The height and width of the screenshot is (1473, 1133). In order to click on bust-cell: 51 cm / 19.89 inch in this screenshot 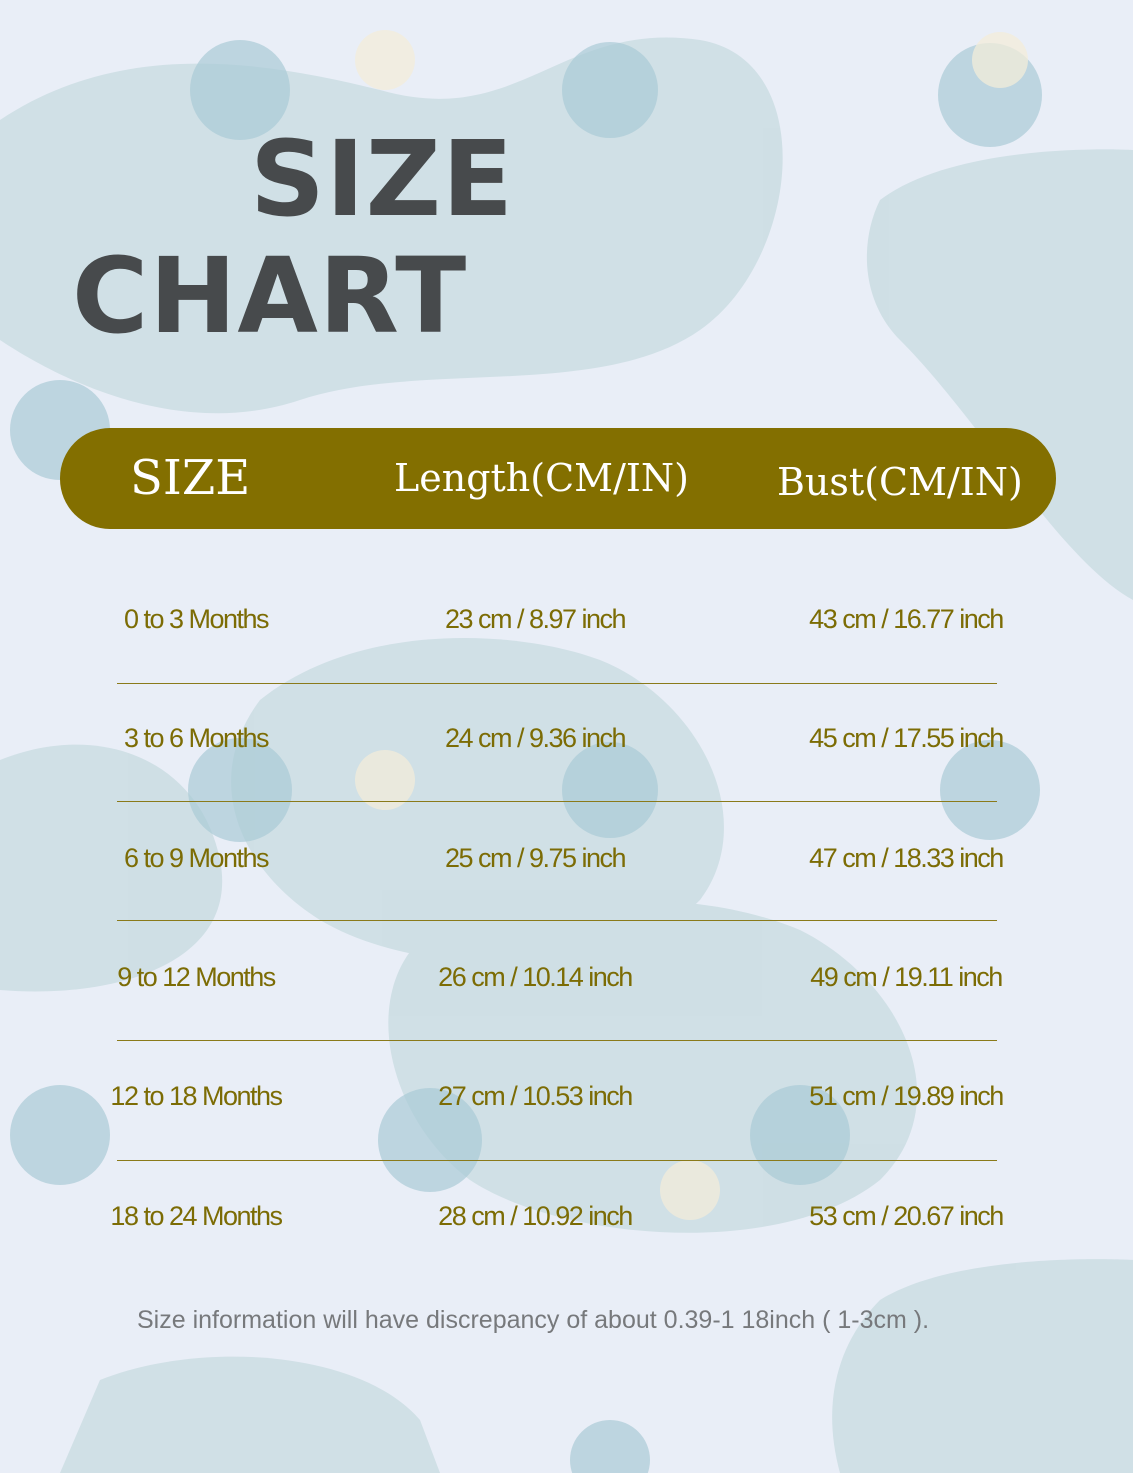, I will do `click(906, 1096)`.